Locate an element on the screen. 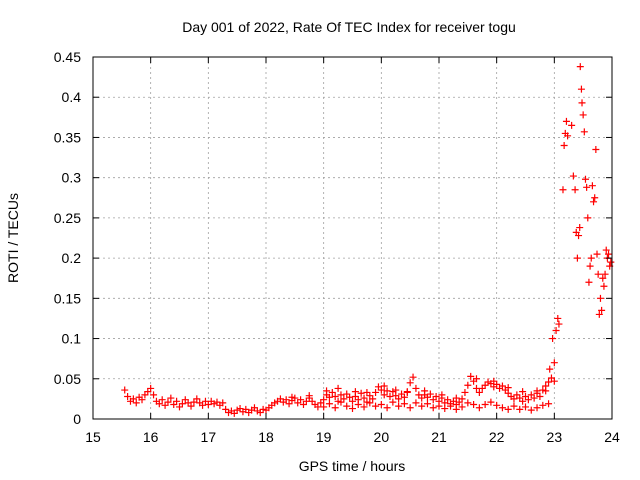 This screenshot has width=640, height=480. y-axis-tick-labels: 0 0.05 0.1 0.15 0.2 0.25 0.3 0.35 0.4 0.45 is located at coordinates (67, 238).